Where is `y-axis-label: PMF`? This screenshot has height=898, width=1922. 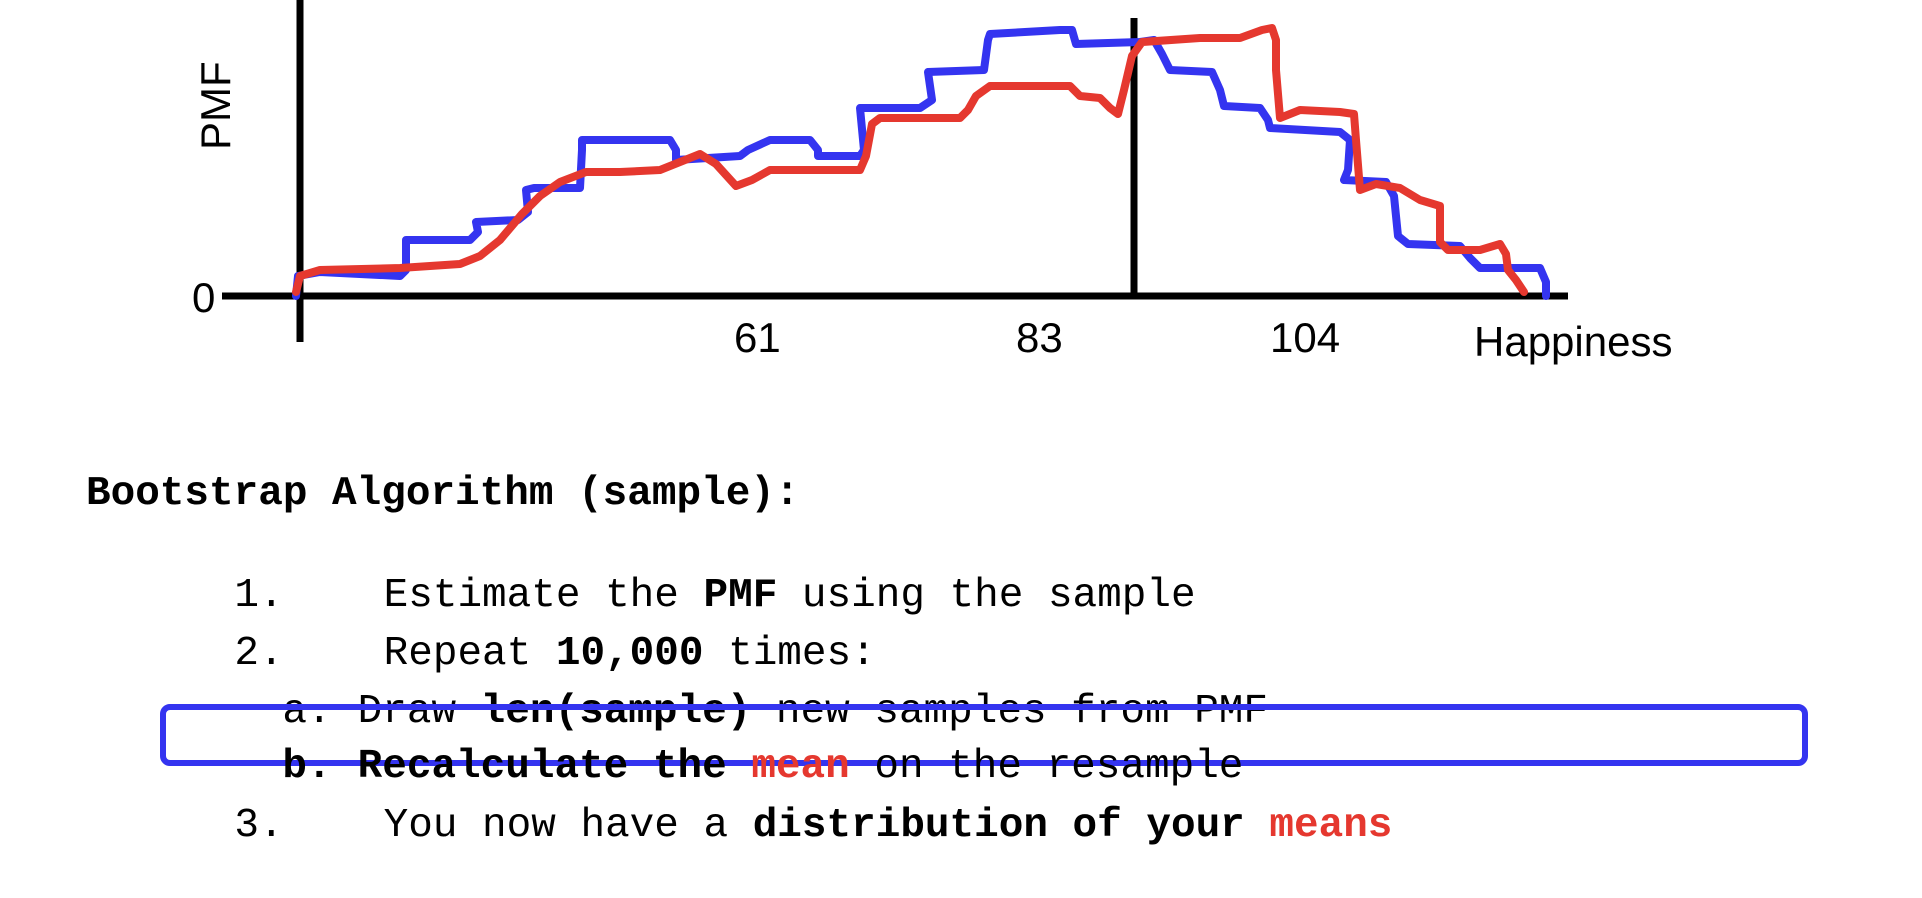
y-axis-label: PMF is located at coordinates (215, 105).